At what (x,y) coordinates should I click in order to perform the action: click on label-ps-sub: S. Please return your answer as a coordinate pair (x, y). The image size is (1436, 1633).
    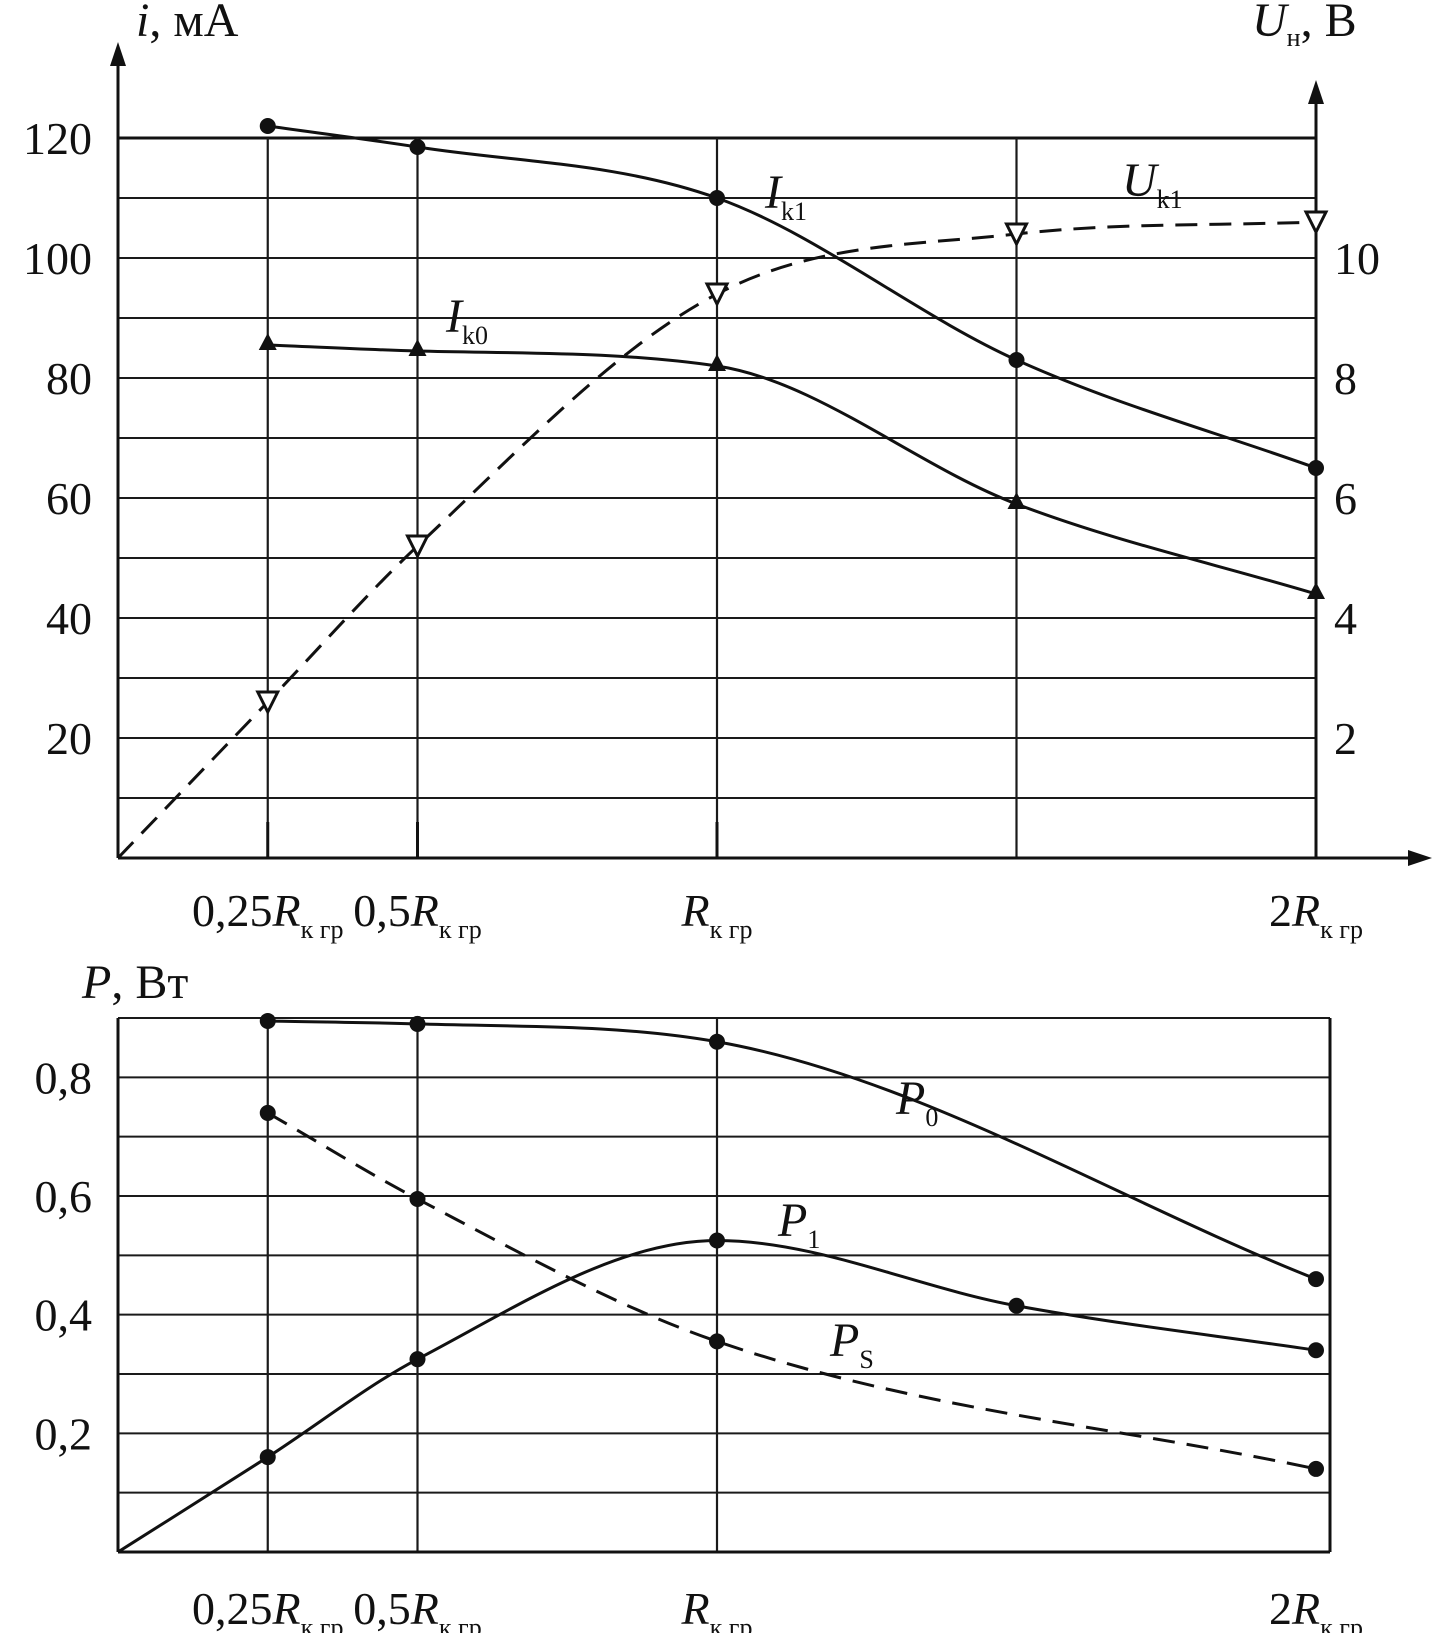
    Looking at the image, I should click on (866, 1359).